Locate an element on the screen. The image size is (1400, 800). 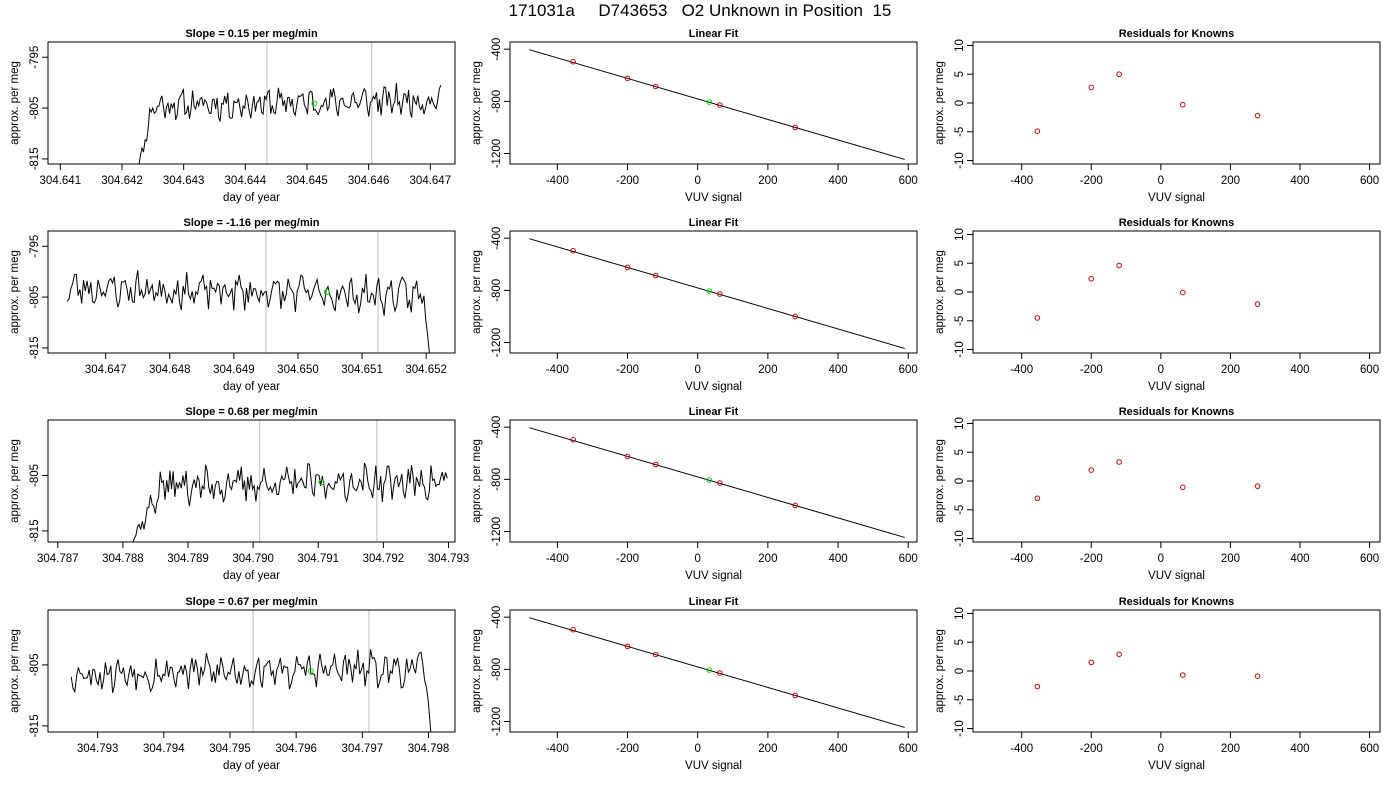
y-tick-label: -795 is located at coordinates (35, 57).